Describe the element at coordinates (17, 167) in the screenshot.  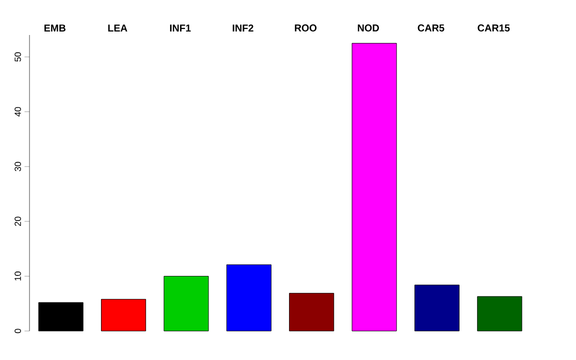
I see `y-tick-label: 30` at that location.